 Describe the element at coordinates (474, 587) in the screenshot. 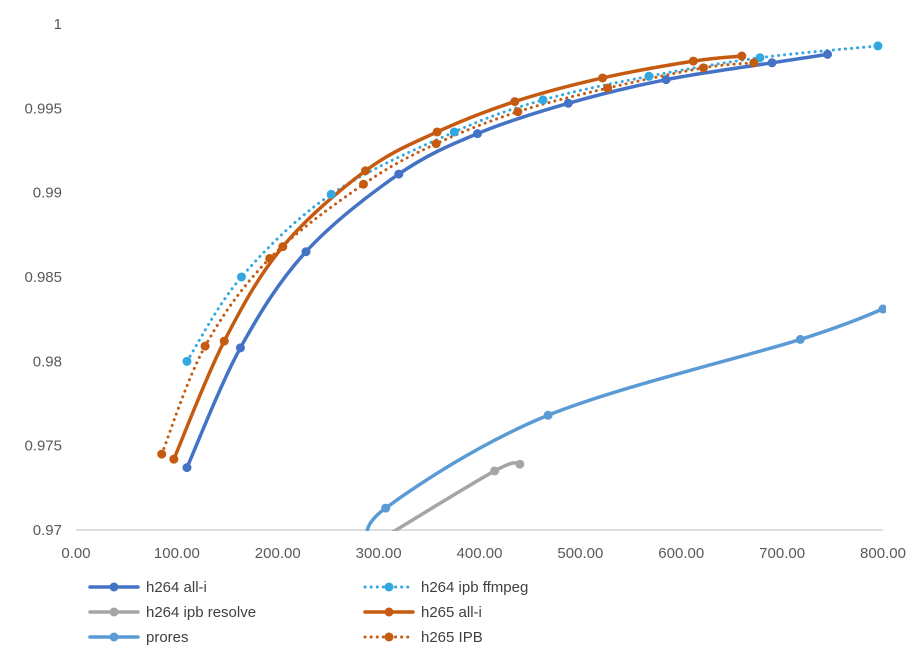

I see `legend-label-h264-ipb-ffmpeg: h264 ipb ffmpeg` at that location.